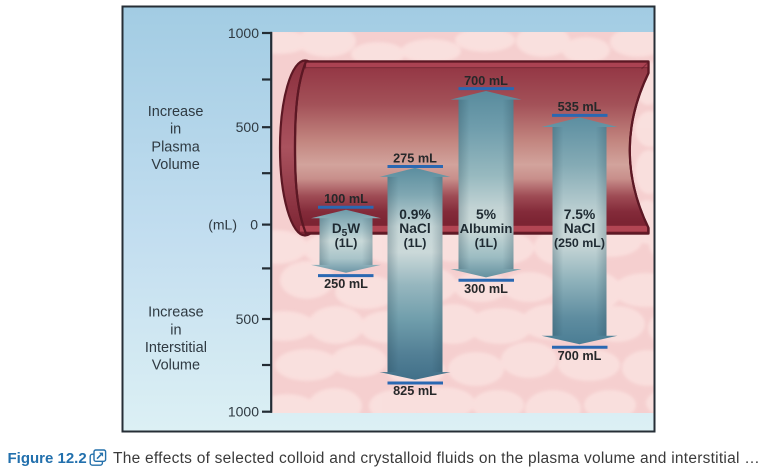  What do you see at coordinates (415, 391) in the screenshot?
I see `svg-text: 825 mL` at bounding box center [415, 391].